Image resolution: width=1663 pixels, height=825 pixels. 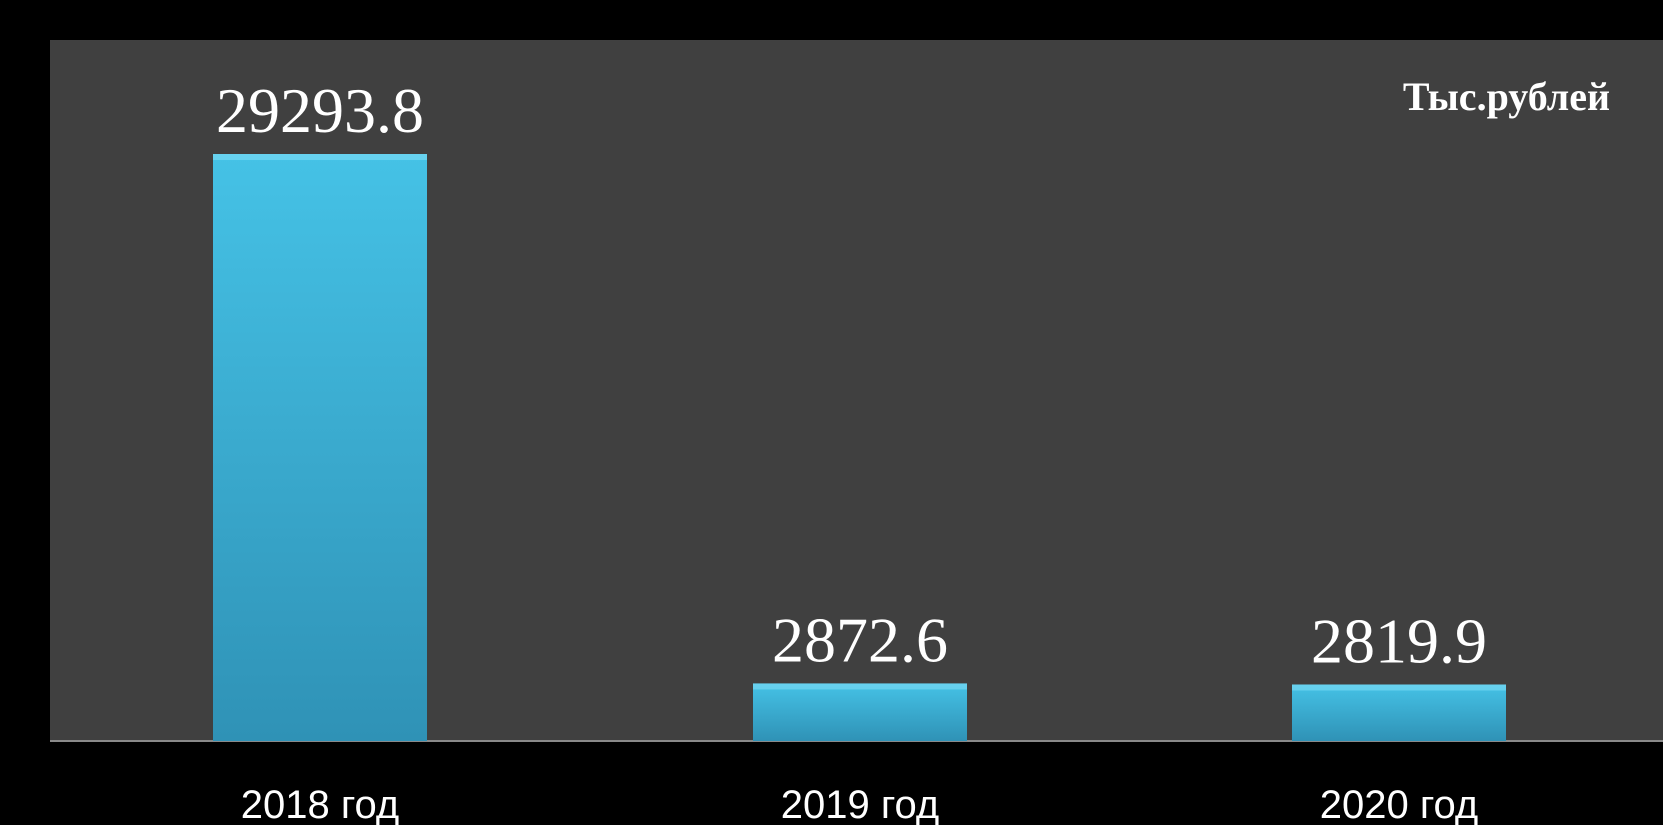 What do you see at coordinates (860, 639) in the screenshot?
I see `value-label-1: 2872.6` at bounding box center [860, 639].